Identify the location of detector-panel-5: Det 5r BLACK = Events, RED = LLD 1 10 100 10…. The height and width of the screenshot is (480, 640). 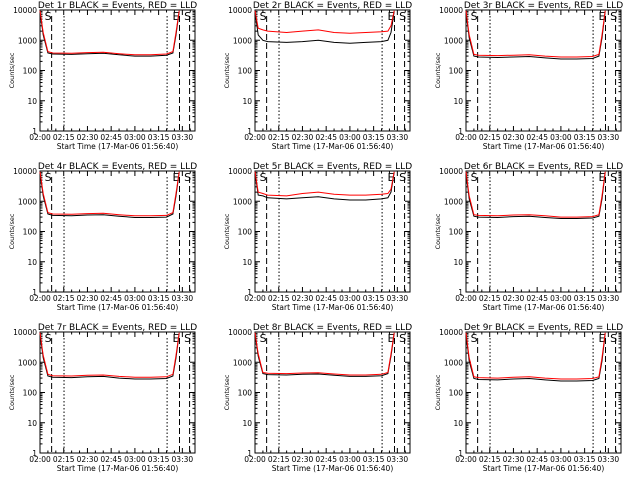
(317, 237).